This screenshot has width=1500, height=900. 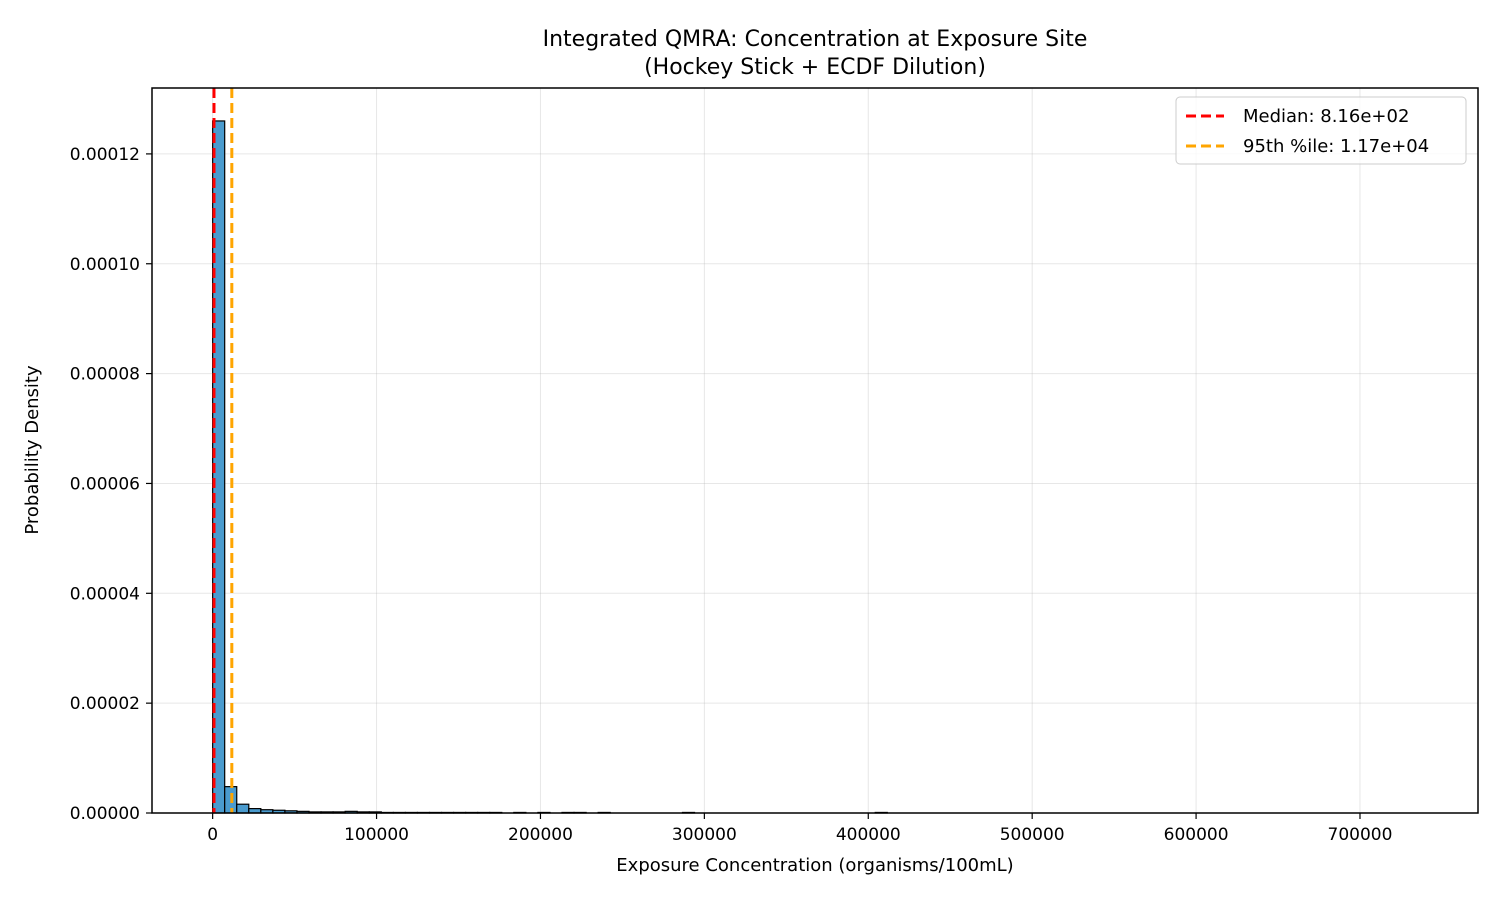 I want to click on y-tick-label: 0.00002, so click(x=105, y=704).